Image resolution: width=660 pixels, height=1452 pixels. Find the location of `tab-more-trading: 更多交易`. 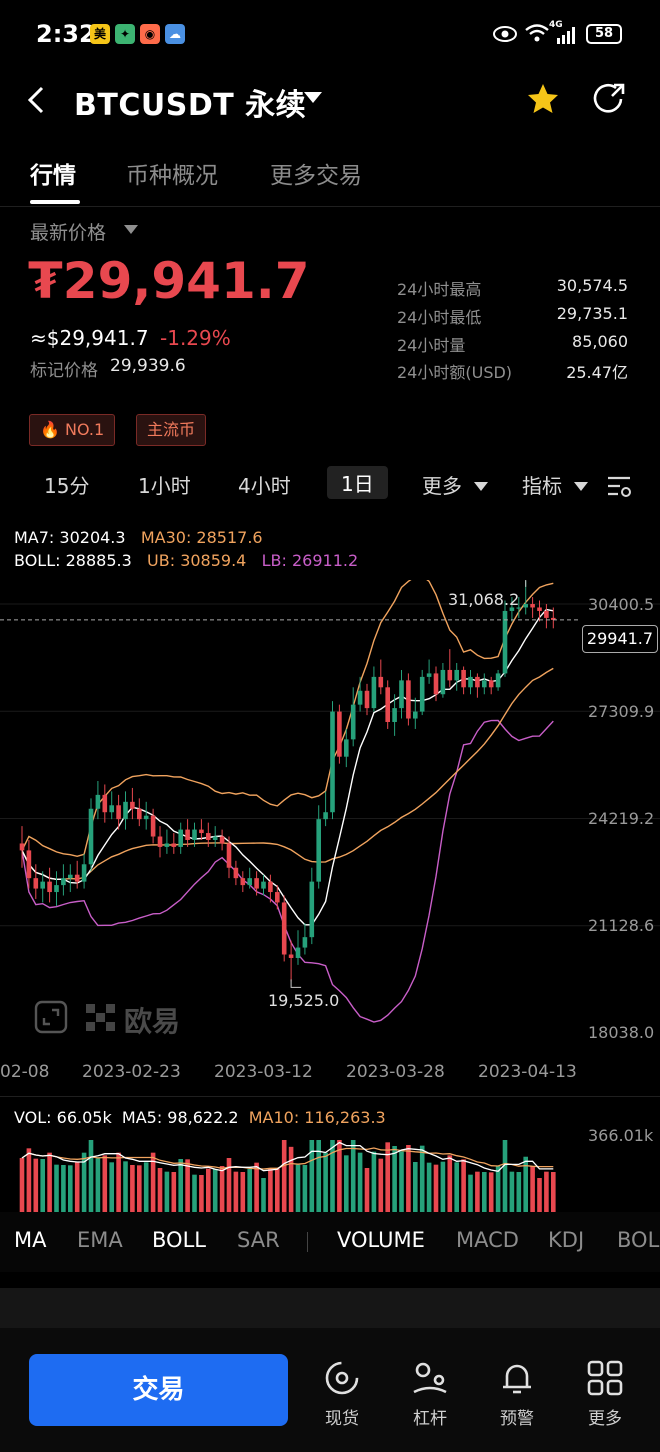

tab-more-trading: 更多交易 is located at coordinates (316, 176).